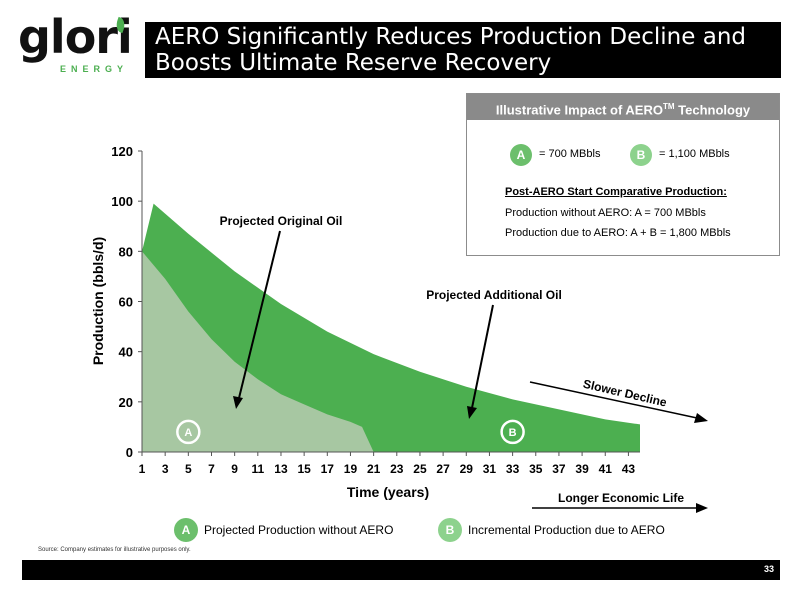 Image resolution: width=800 pixels, height=600 pixels. I want to click on area-label-a: A, so click(188, 433).